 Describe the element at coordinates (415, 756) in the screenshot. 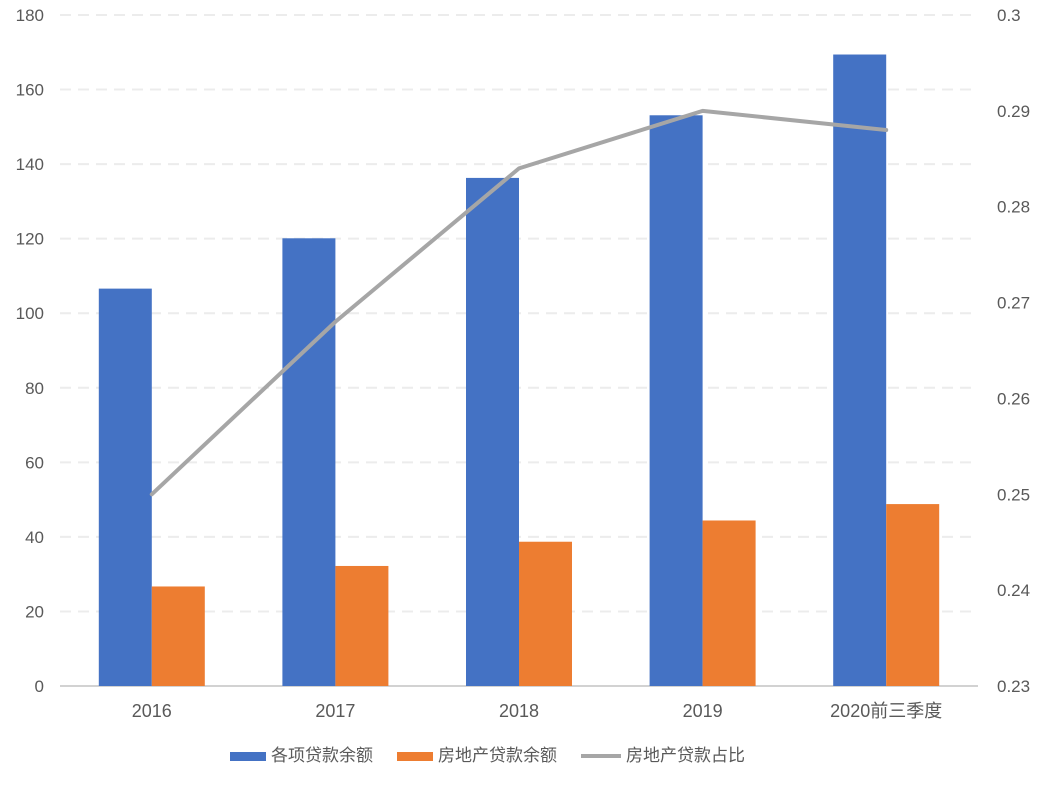

I see `legend-swatch-realestate-loans` at that location.